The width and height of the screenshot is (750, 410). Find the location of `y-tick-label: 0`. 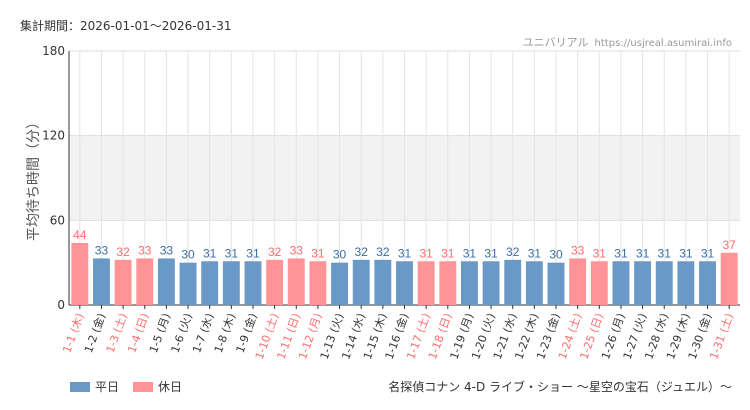

y-tick-label: 0 is located at coordinates (61, 305).